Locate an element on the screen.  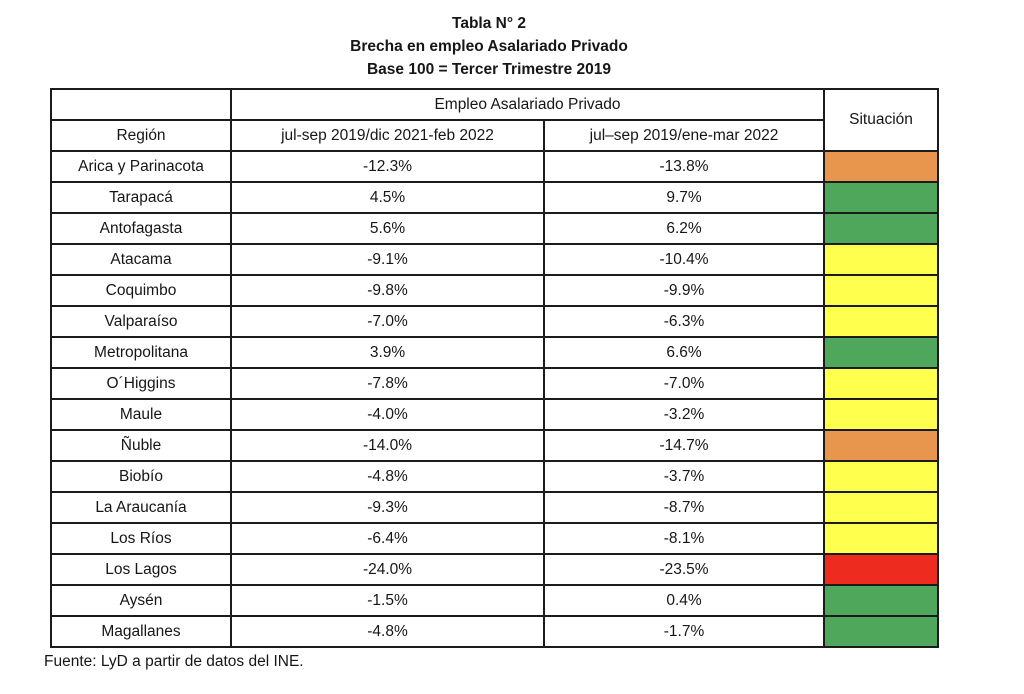
situacion-header-cell: Situación is located at coordinates (881, 120).